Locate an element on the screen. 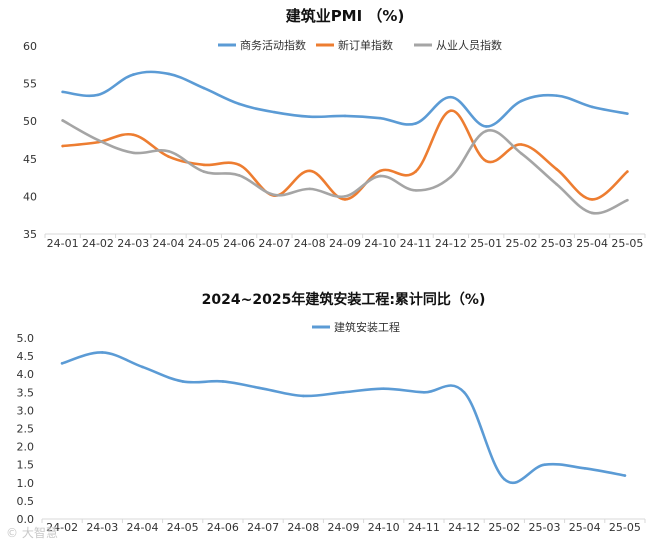  legend-label: 新订单指数 is located at coordinates (365, 45).